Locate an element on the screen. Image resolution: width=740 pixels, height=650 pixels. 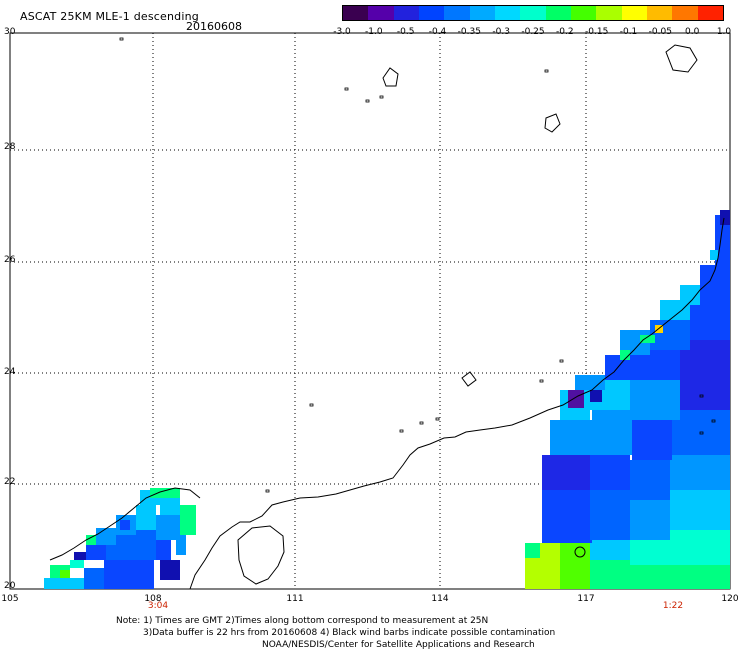
colorbar-tick-label: -3.0 is located at coordinates (342, 32).